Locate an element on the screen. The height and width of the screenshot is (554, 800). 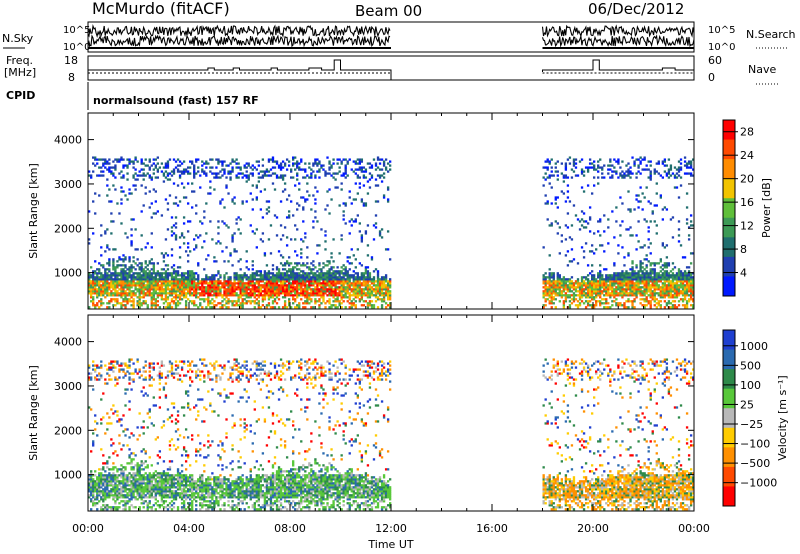
freq-traces is located at coordinates (391, 69).